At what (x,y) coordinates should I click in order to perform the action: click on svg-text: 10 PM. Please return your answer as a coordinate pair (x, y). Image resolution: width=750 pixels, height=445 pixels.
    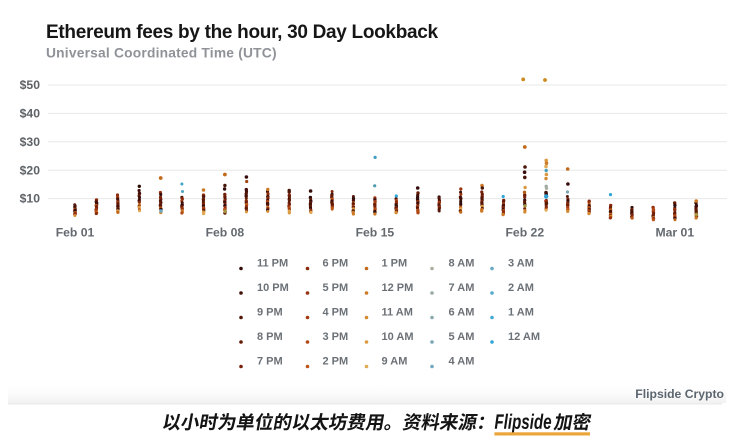
    Looking at the image, I should click on (273, 288).